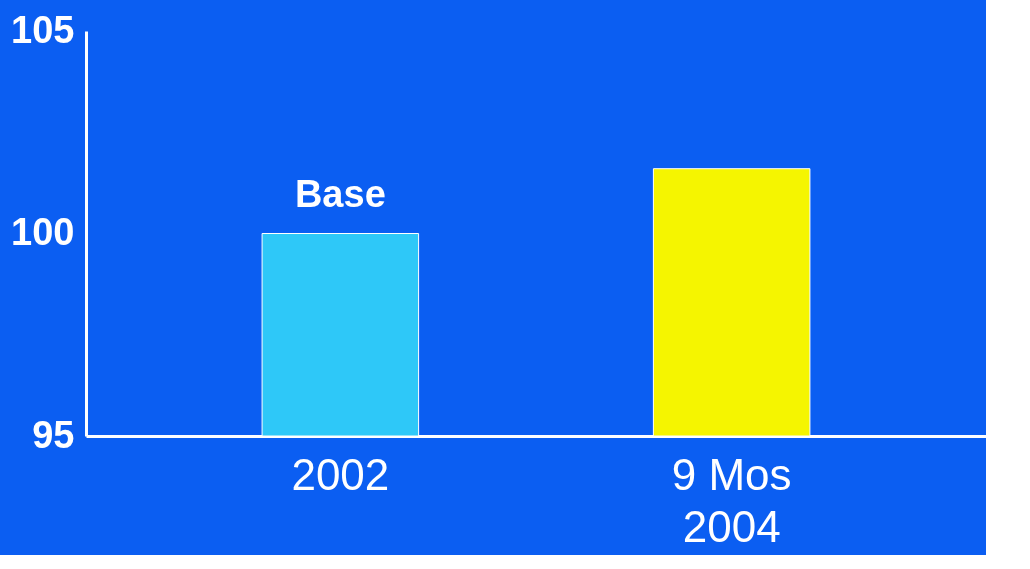 This screenshot has width=1030, height=569. Describe the element at coordinates (43, 232) in the screenshot. I see `y-tick-label: 100` at that location.